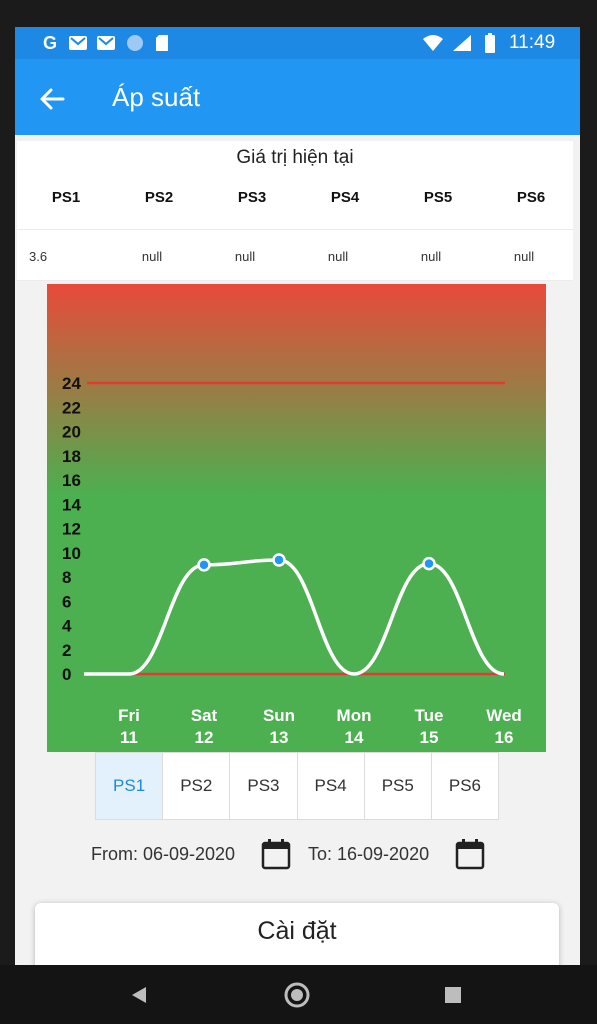 This screenshot has height=1024, width=597. What do you see at coordinates (429, 726) in the screenshot?
I see `x-tick-label: Tue 15` at bounding box center [429, 726].